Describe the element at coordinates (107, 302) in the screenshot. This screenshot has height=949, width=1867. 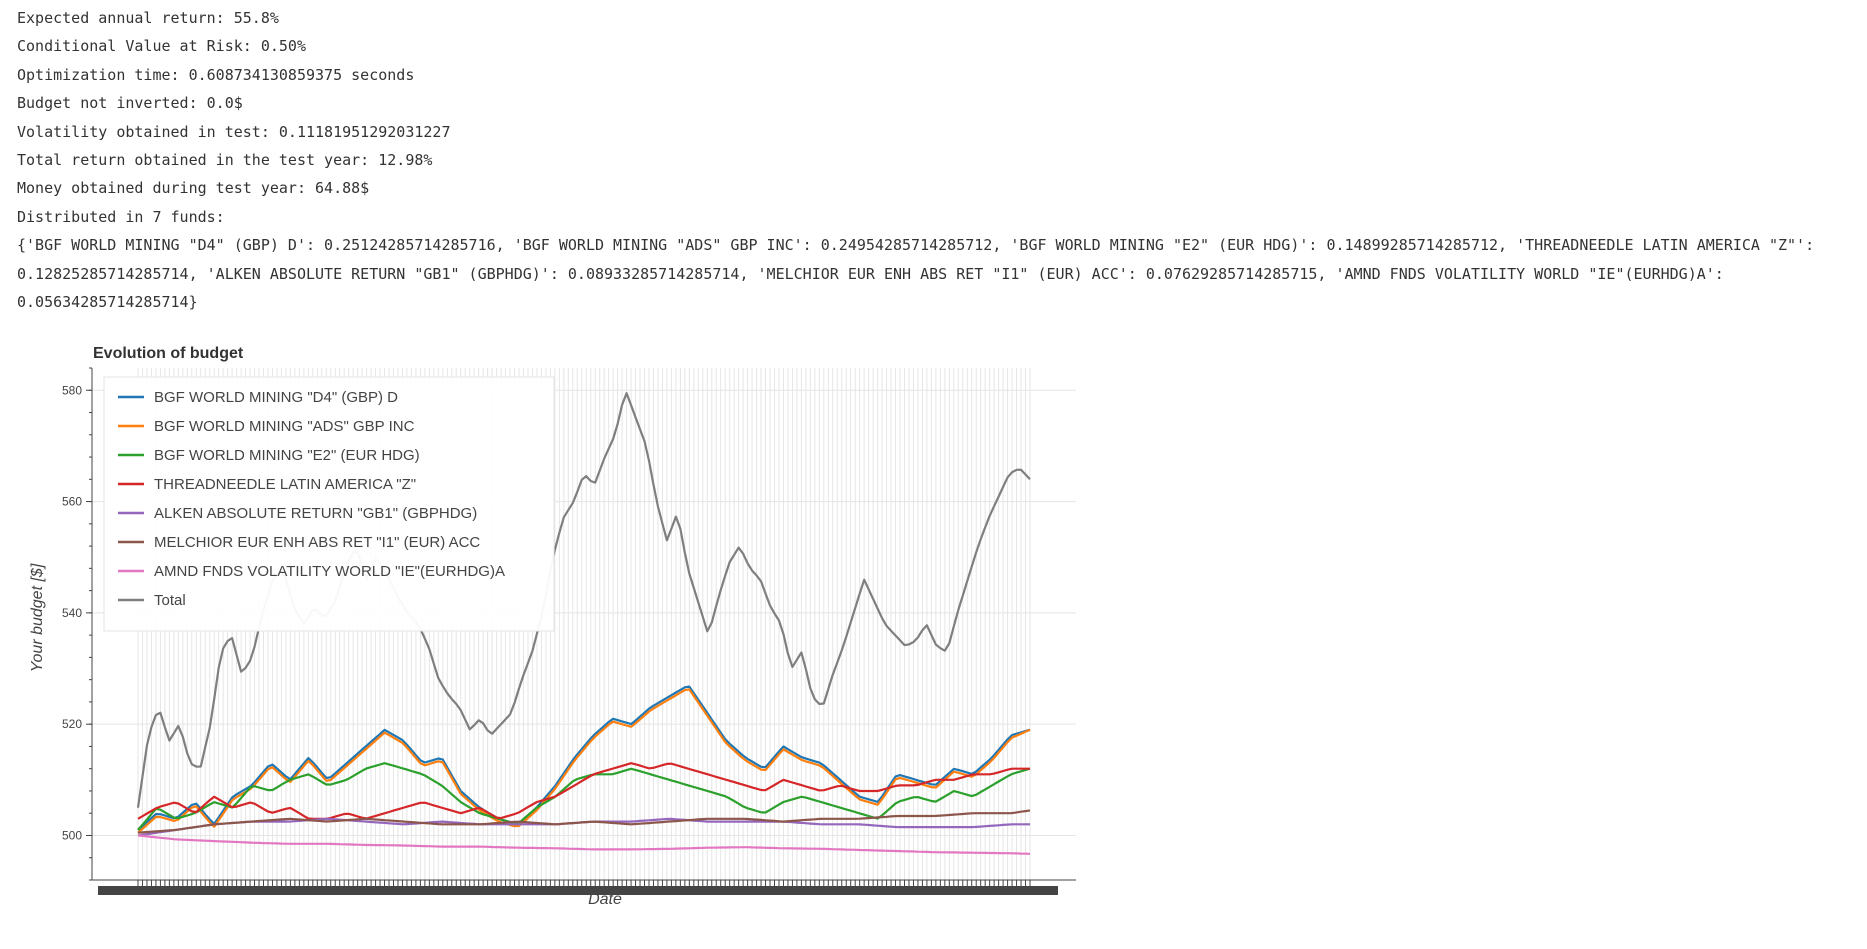
I see `output-line: 0.05634285714285714}` at that location.